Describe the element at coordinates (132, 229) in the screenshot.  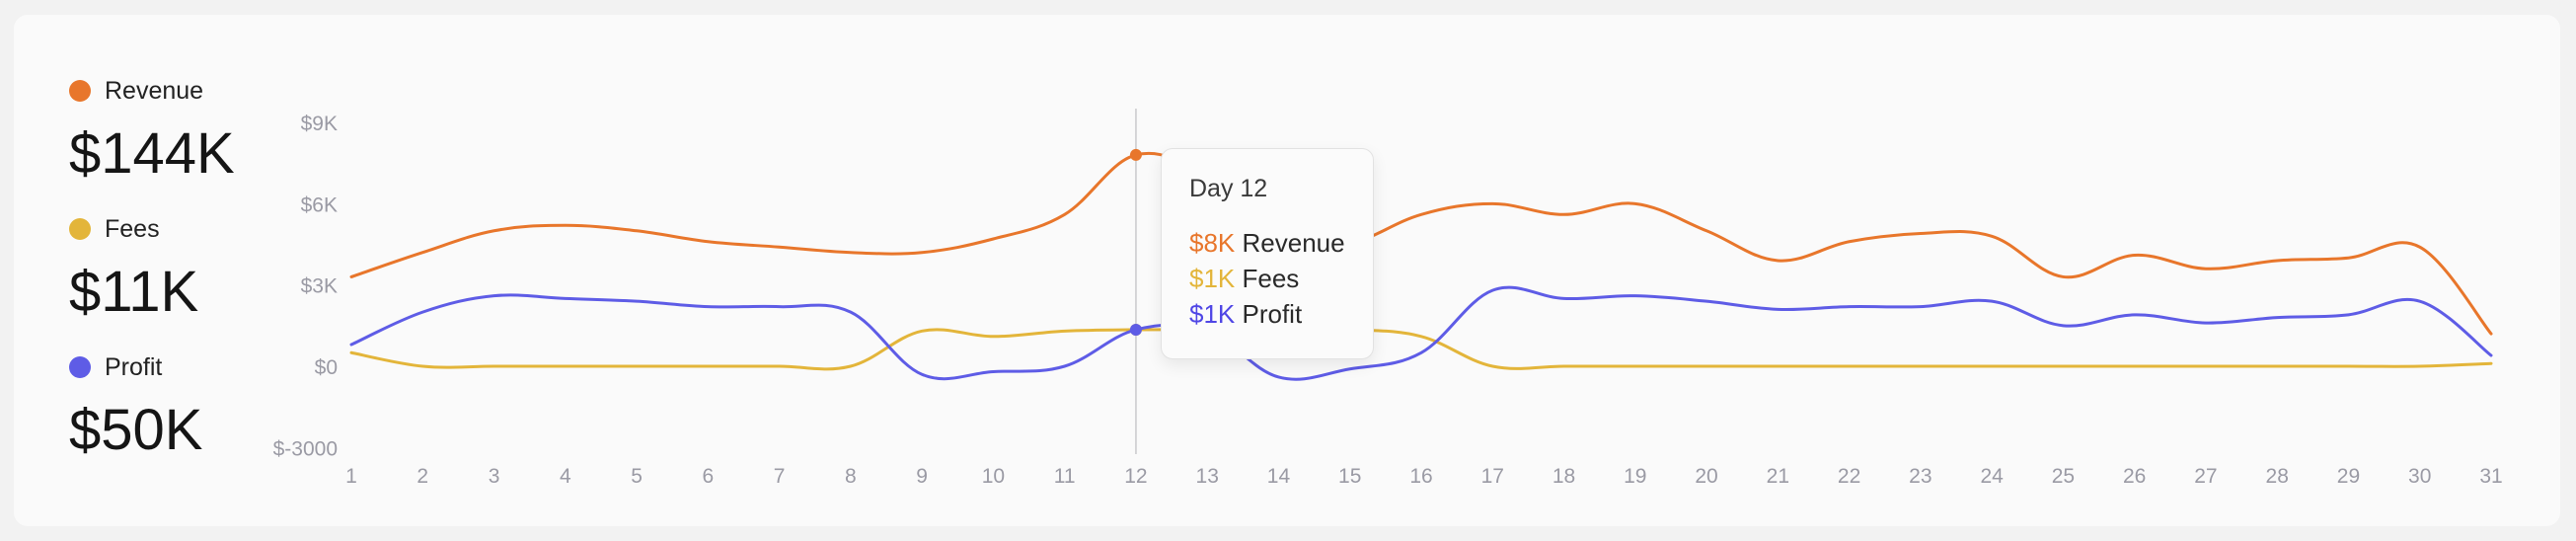
I see `legend-label-fees: Fees` at that location.